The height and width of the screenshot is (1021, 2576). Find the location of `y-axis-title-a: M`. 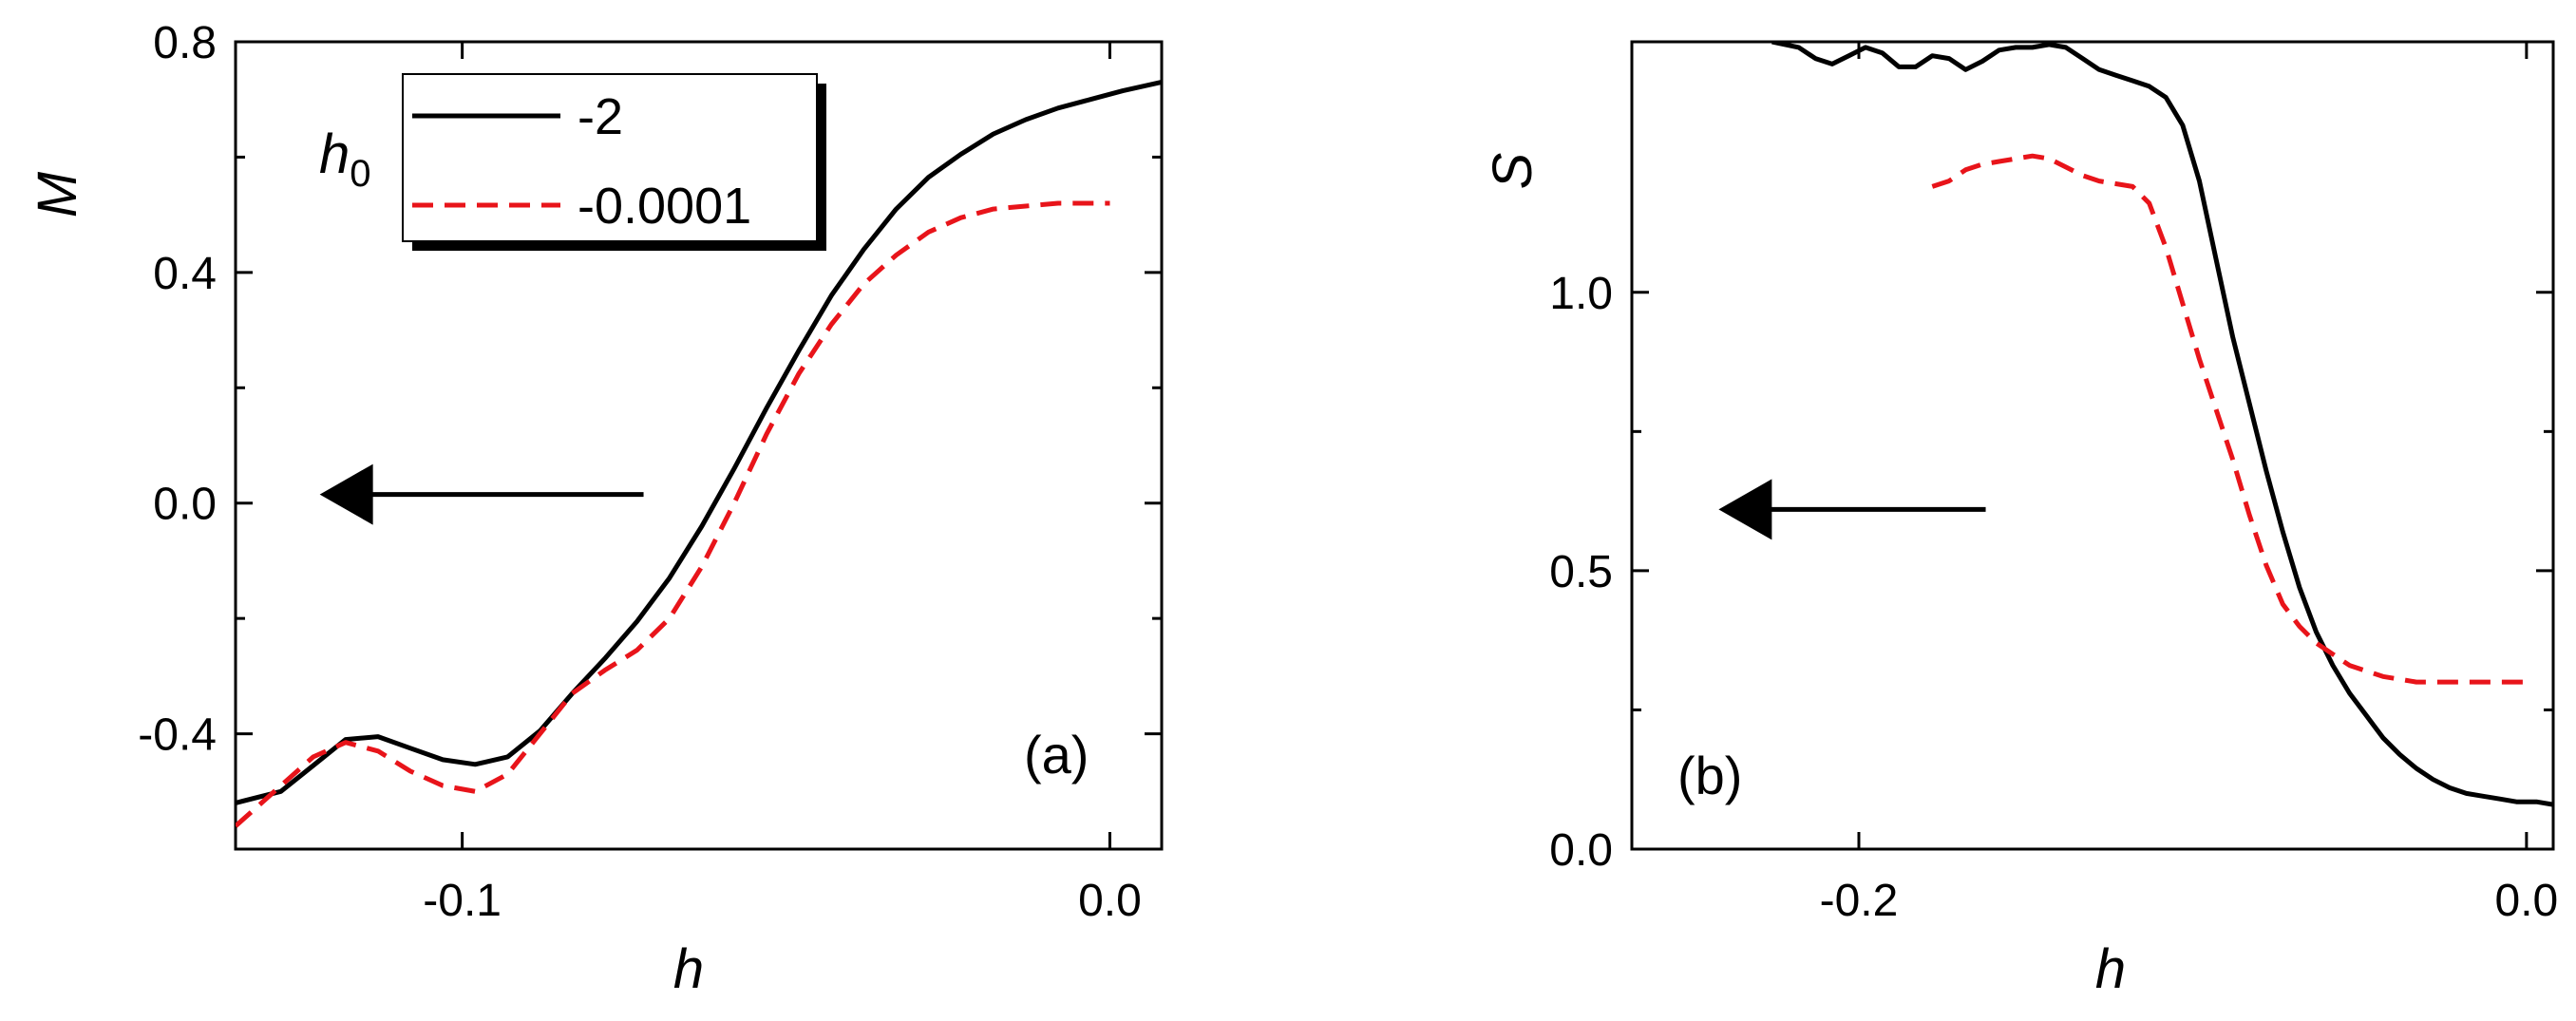

y-axis-title-a: M is located at coordinates (57, 194).